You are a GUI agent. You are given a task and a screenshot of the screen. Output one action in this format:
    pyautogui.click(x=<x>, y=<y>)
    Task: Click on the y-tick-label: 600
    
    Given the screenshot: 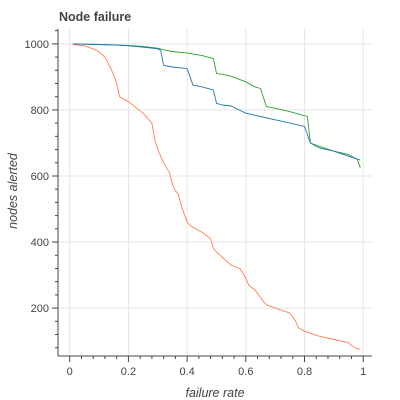 What is the action you would take?
    pyautogui.click(x=40, y=177)
    